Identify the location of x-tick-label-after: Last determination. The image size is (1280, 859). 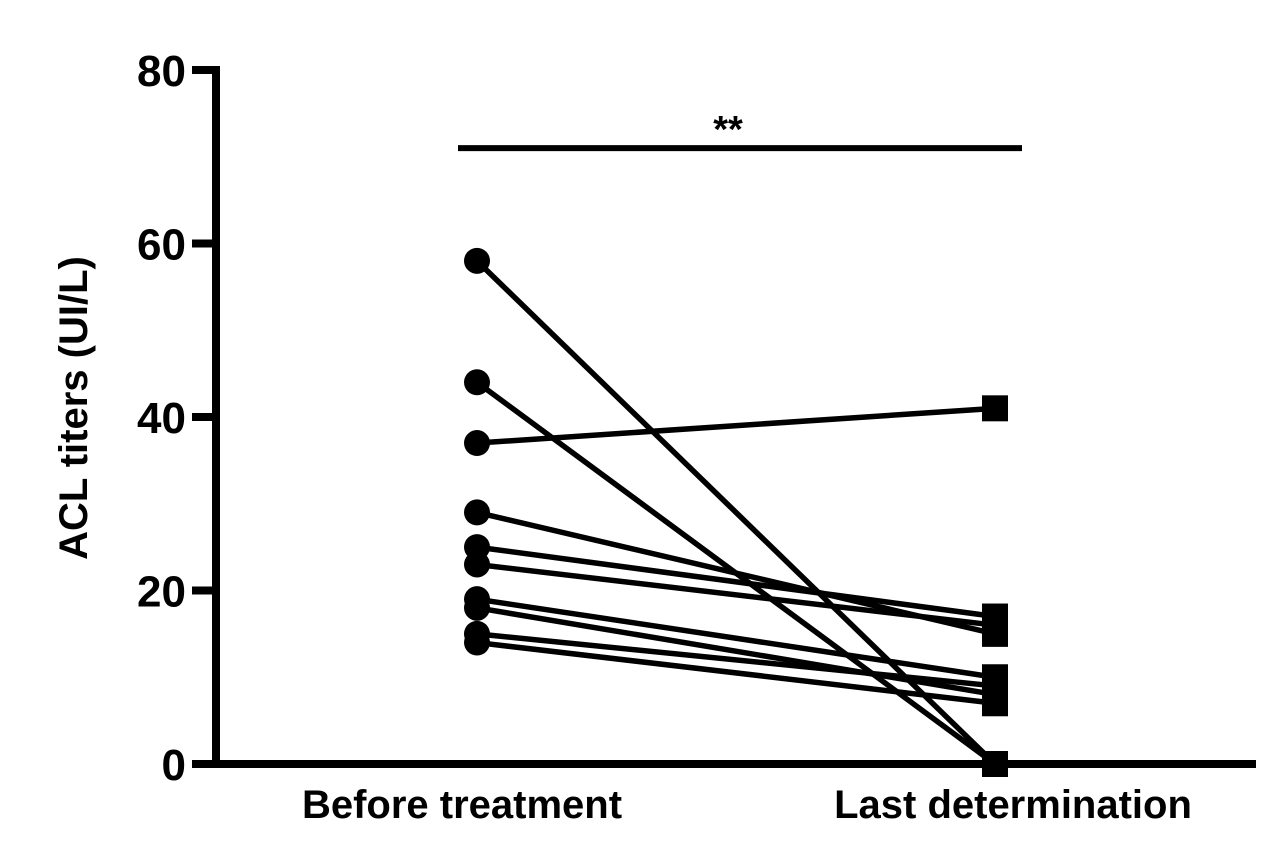
(1013, 805).